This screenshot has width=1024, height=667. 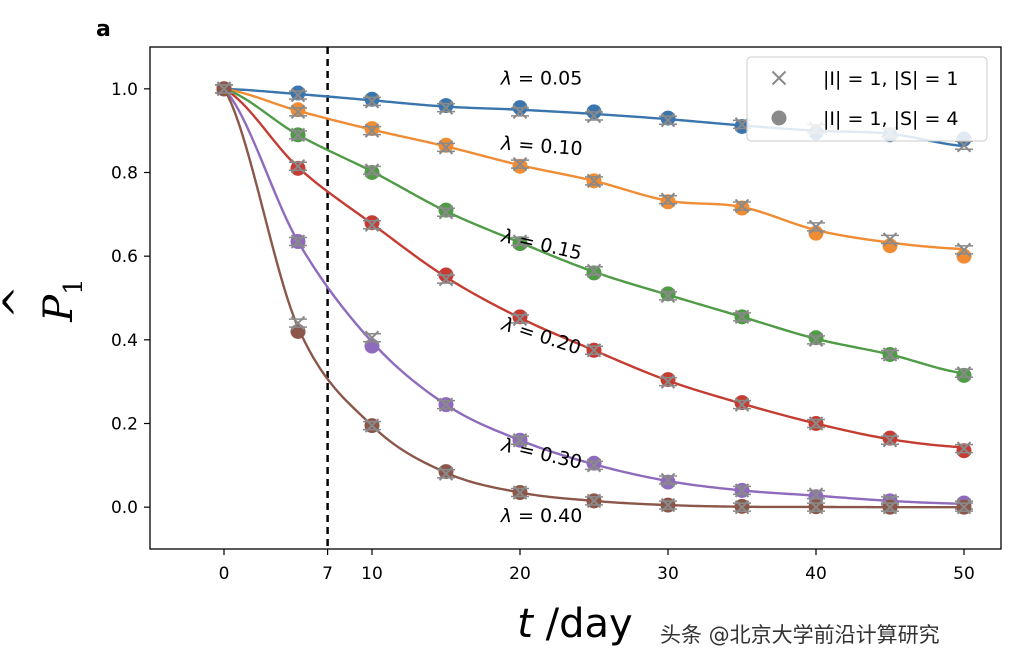 What do you see at coordinates (779, 78) in the screenshot?
I see `legend-cross-marker` at bounding box center [779, 78].